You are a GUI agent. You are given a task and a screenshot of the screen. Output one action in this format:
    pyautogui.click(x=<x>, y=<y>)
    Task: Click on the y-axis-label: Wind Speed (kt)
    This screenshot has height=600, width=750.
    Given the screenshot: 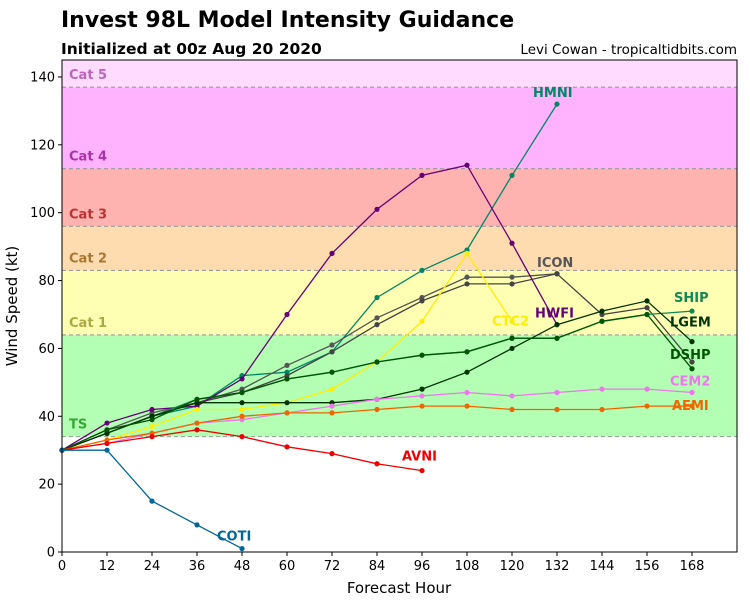 What is the action you would take?
    pyautogui.click(x=12, y=306)
    